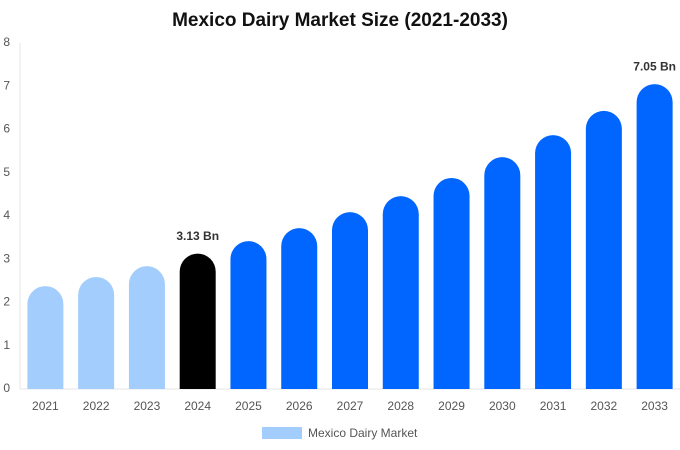  Describe the element at coordinates (197, 236) in the screenshot. I see `value-label: 3.13 Bn` at that location.